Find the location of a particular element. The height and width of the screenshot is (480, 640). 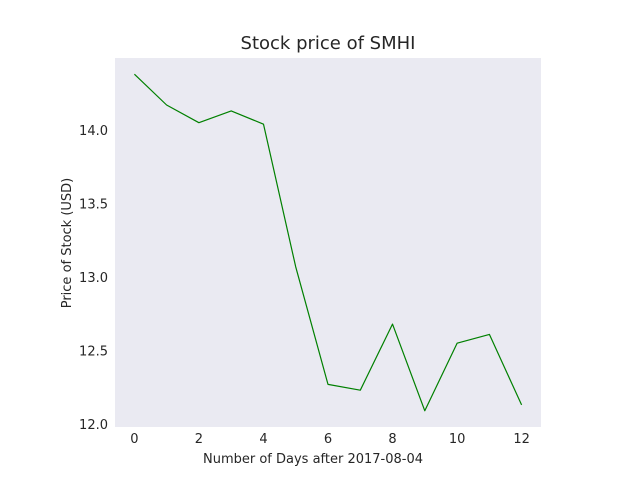

x-tick-label: 10 is located at coordinates (457, 439).